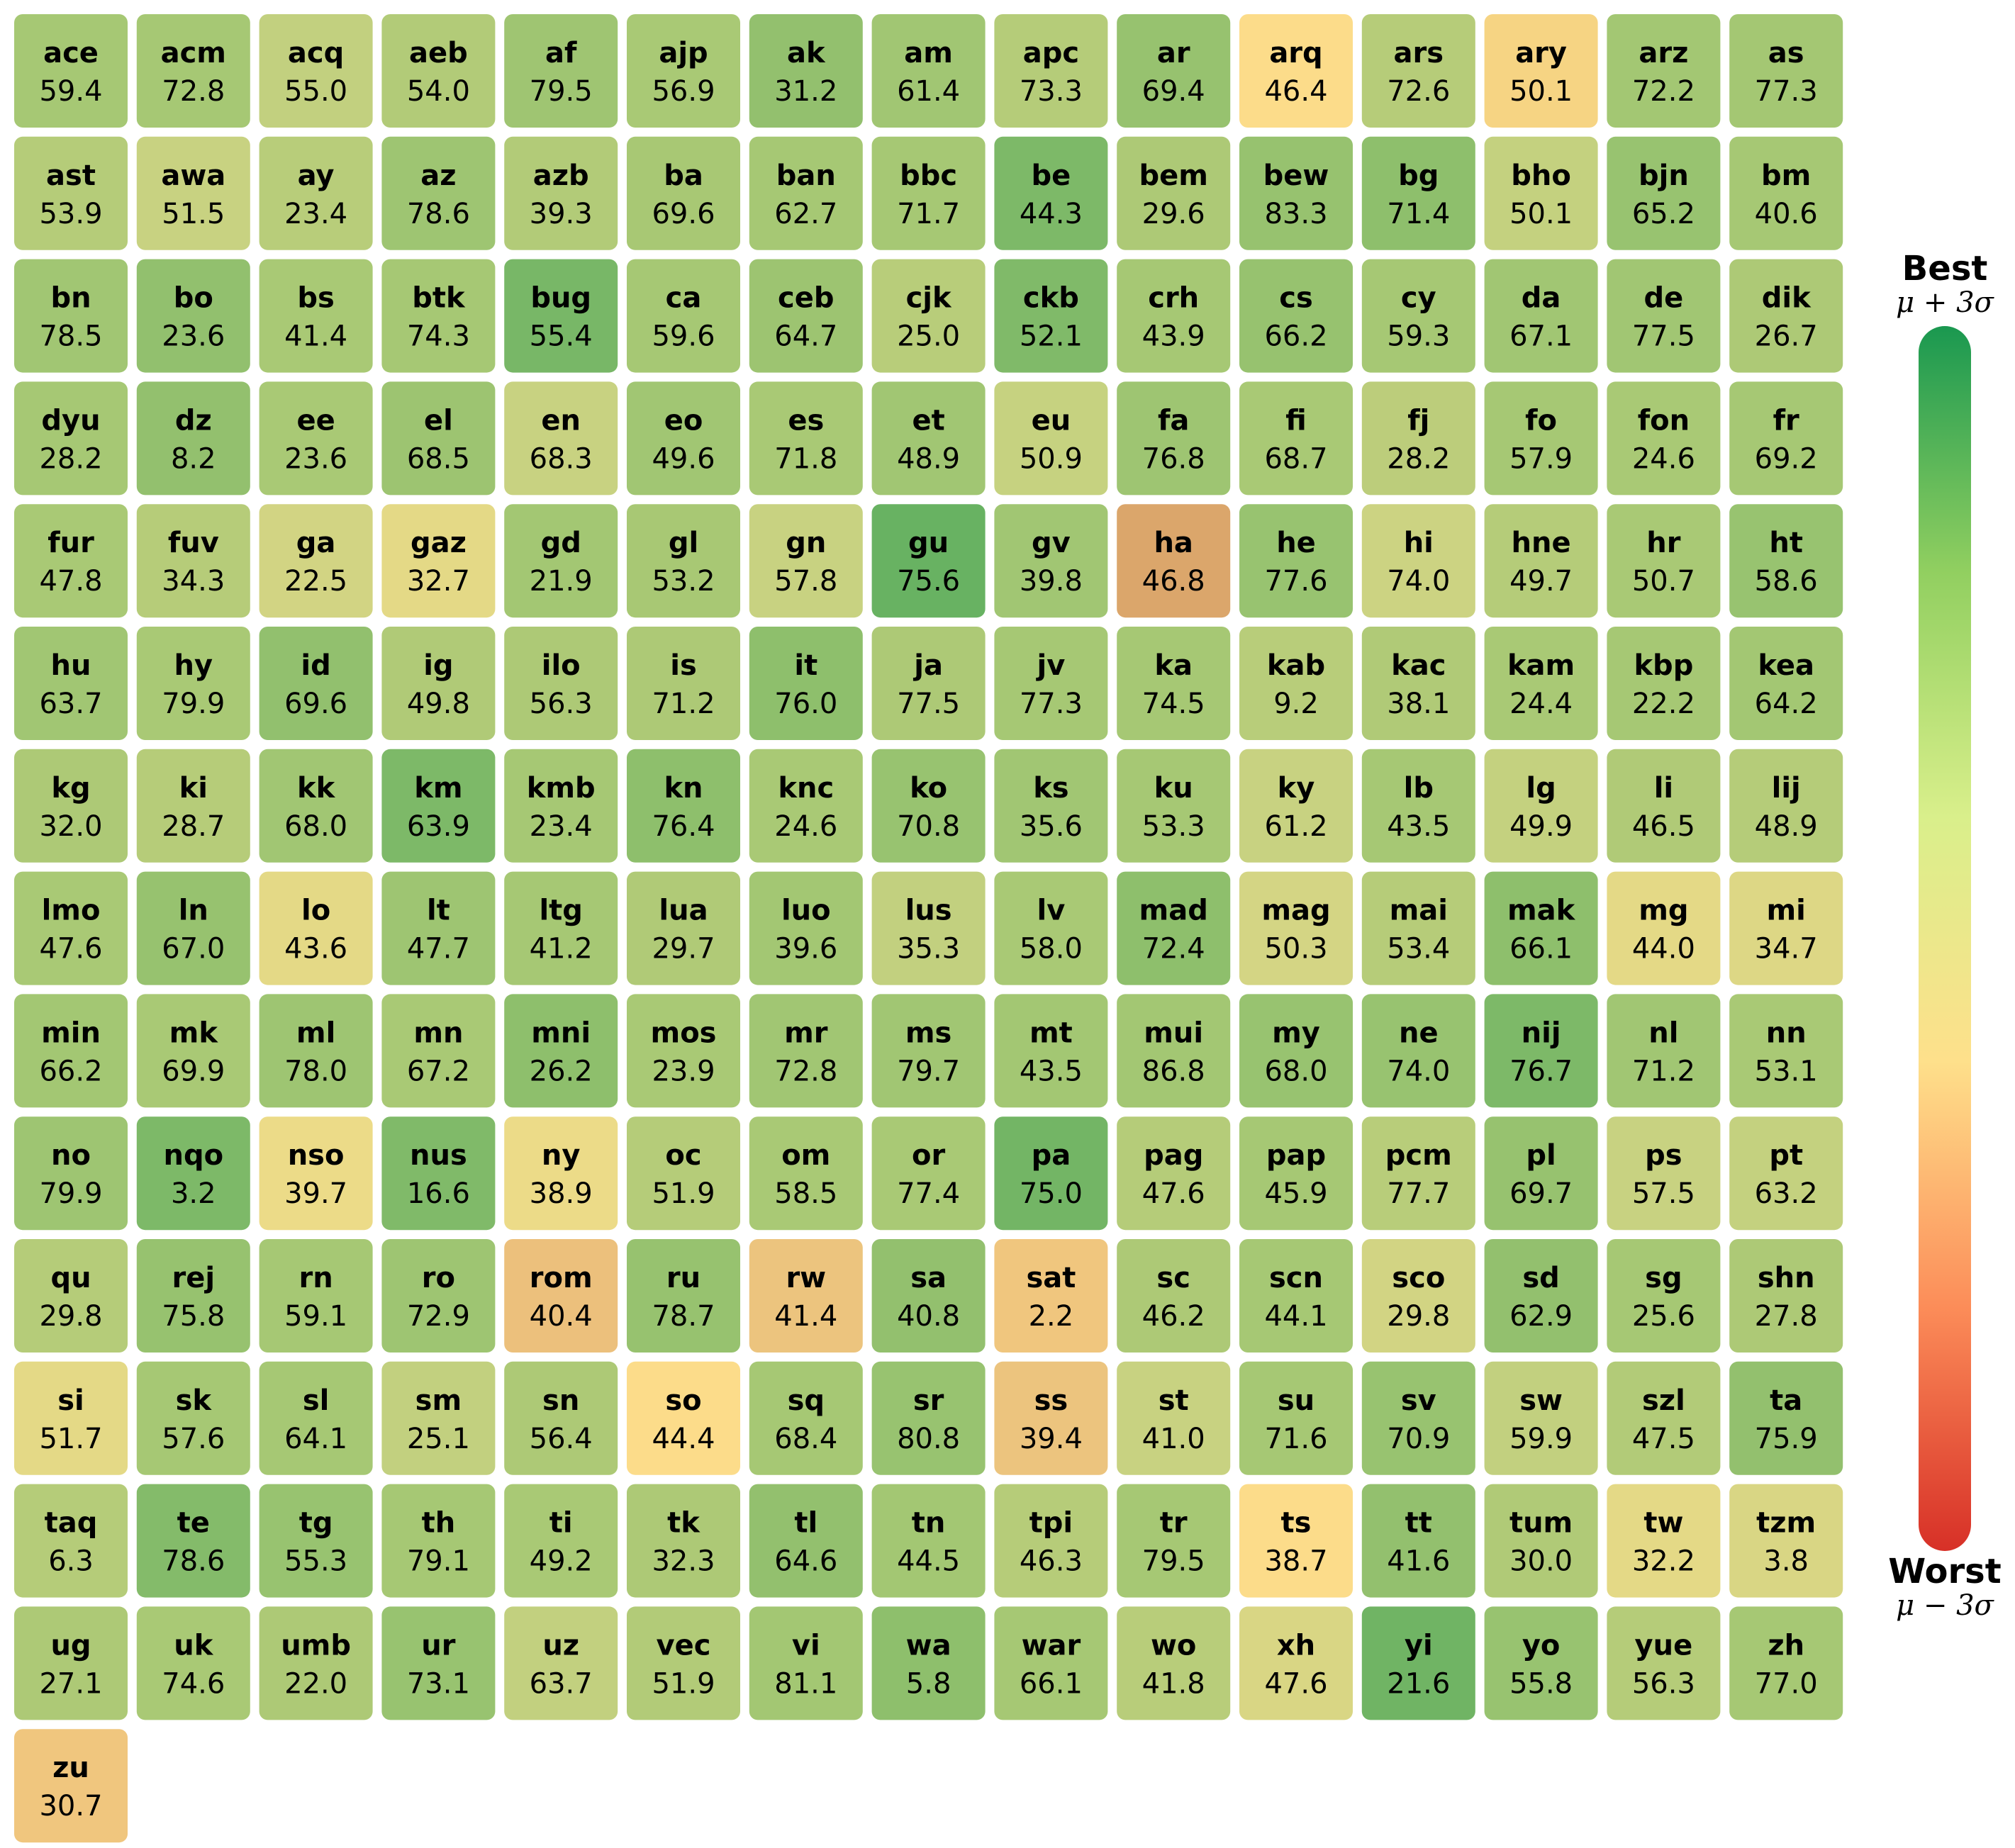  I want to click on tile-code-label: lt, so click(438, 911).